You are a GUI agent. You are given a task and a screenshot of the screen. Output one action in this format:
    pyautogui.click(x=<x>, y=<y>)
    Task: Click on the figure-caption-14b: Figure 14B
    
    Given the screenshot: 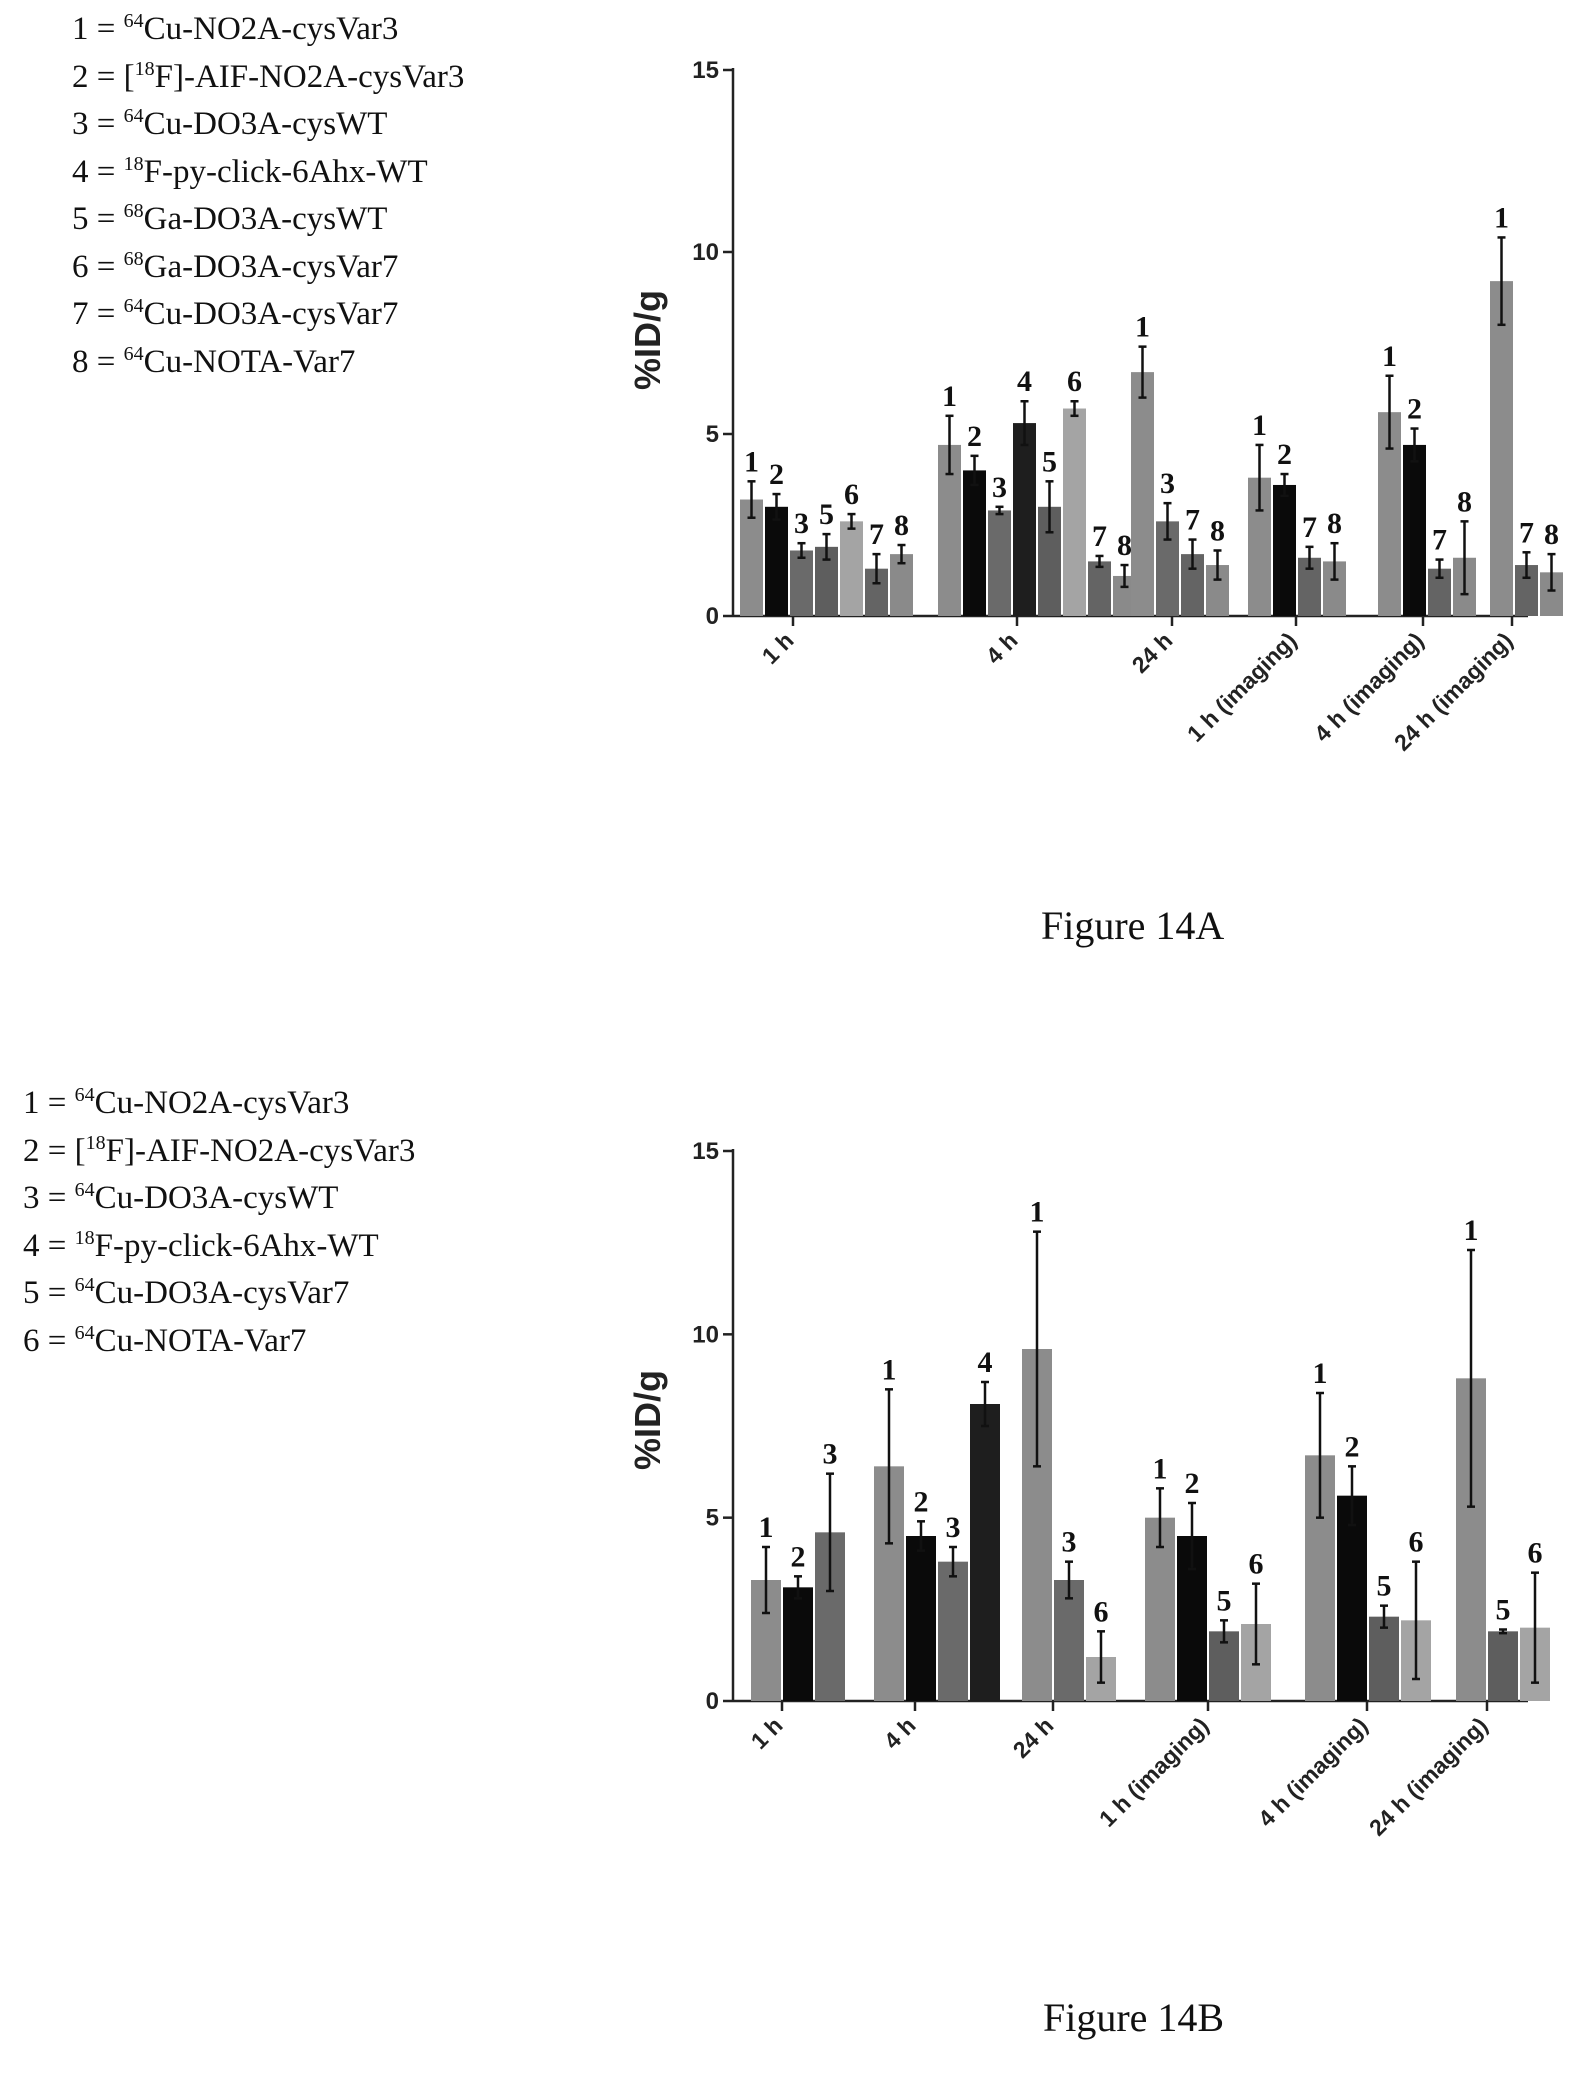 What is the action you would take?
    pyautogui.click(x=1134, y=2017)
    